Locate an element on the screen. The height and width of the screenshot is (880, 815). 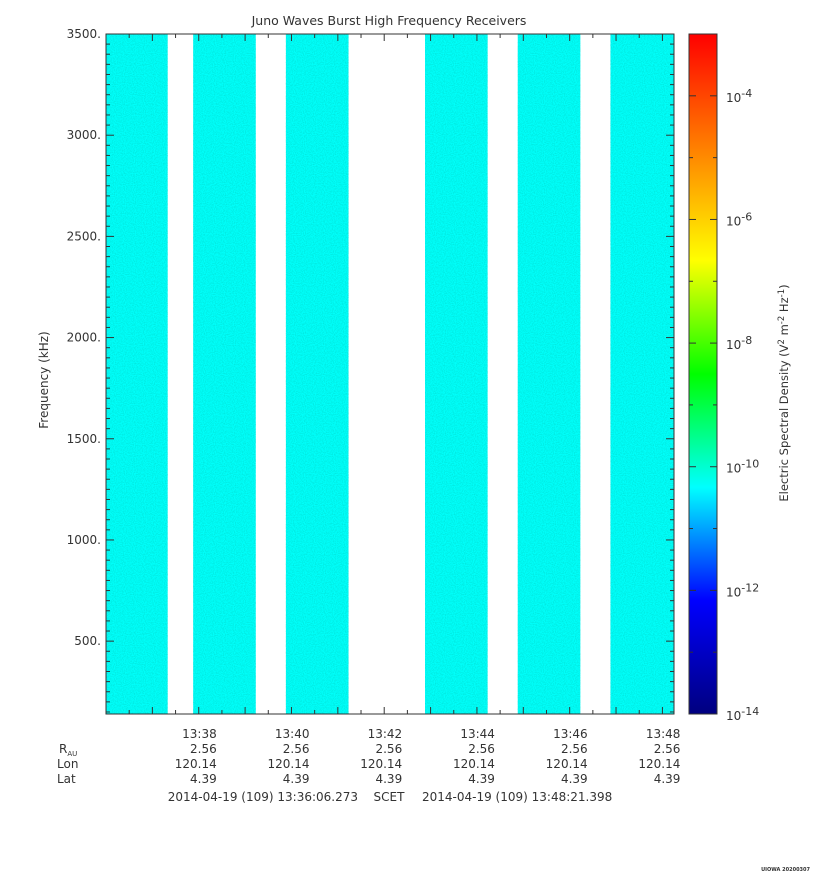
y-tick-label: 3500. is located at coordinates (84, 34).